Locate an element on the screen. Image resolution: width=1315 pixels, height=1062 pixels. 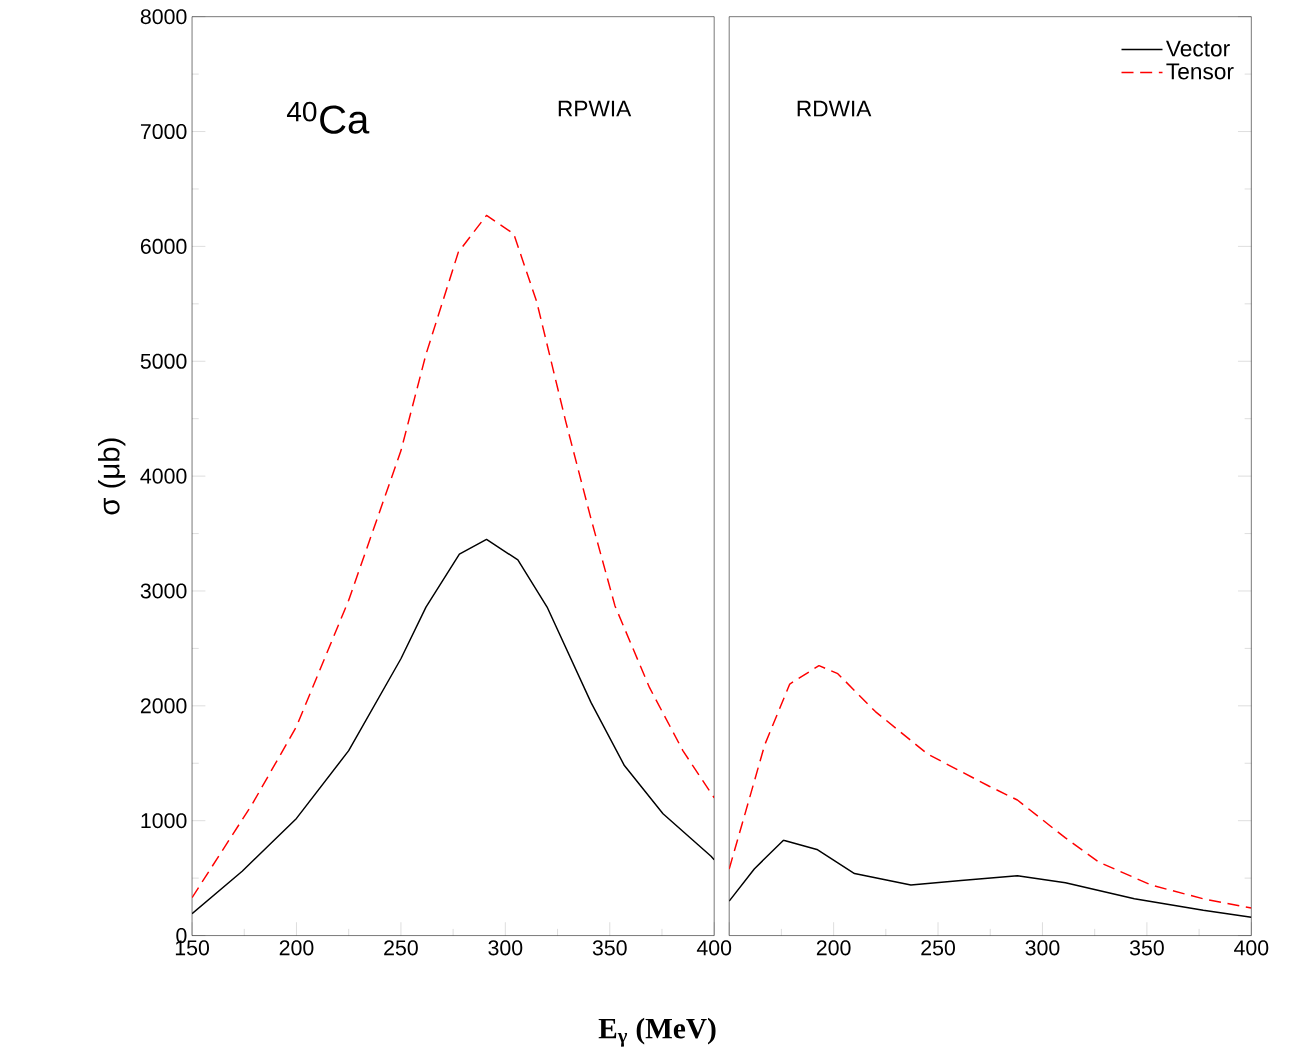
annotation: RPWIA is located at coordinates (595, 108).